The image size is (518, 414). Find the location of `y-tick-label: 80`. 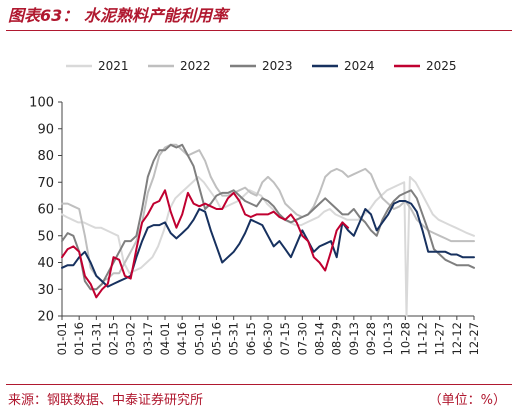

y-tick-label: 80 is located at coordinates (45, 156).